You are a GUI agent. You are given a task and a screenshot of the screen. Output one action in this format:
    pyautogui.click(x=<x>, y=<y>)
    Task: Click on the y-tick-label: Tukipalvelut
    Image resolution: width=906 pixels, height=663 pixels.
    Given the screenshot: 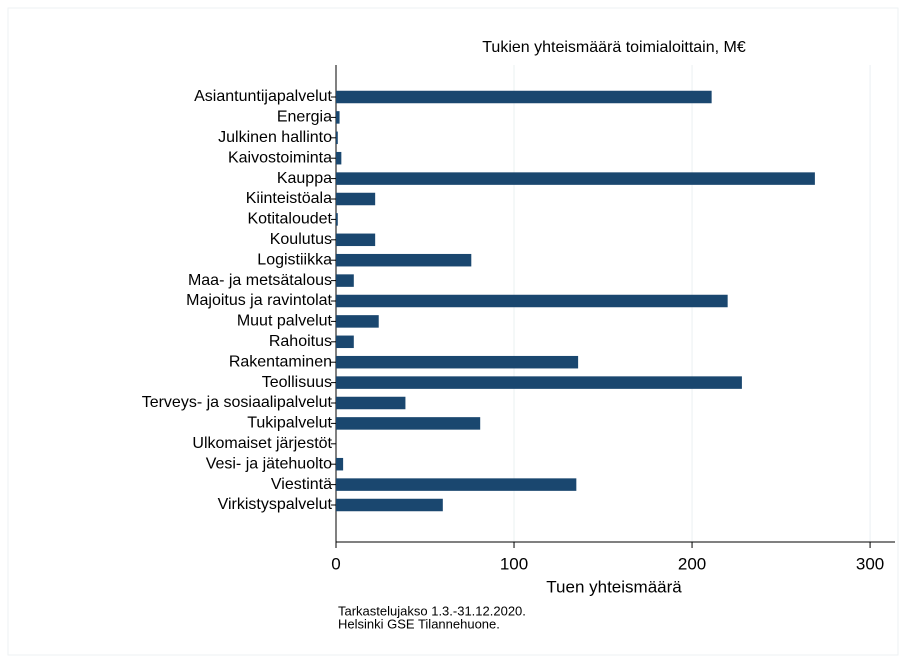 What is the action you would take?
    pyautogui.click(x=289, y=423)
    